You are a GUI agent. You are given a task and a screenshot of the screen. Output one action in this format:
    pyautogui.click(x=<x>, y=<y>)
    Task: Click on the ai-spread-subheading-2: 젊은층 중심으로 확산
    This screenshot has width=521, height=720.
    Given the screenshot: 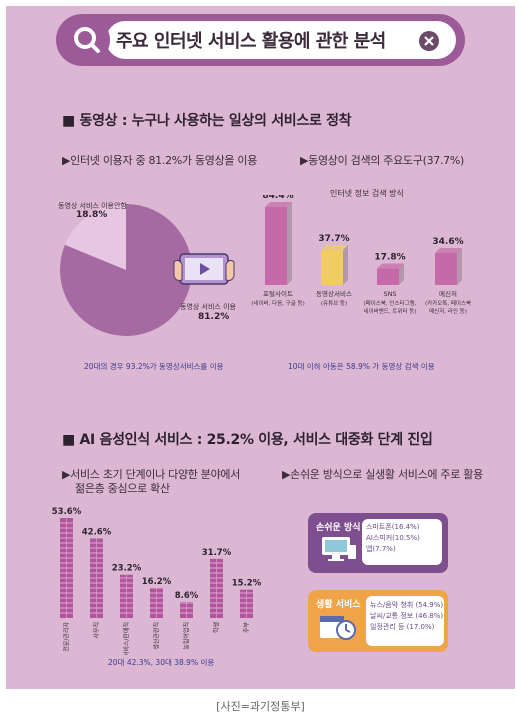 What is the action you would take?
    pyautogui.click(x=122, y=488)
    